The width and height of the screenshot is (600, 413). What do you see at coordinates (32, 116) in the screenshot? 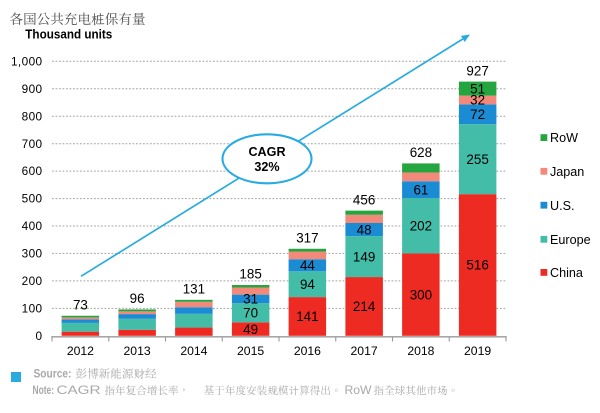
I see `svg-text: 800` at bounding box center [32, 116].